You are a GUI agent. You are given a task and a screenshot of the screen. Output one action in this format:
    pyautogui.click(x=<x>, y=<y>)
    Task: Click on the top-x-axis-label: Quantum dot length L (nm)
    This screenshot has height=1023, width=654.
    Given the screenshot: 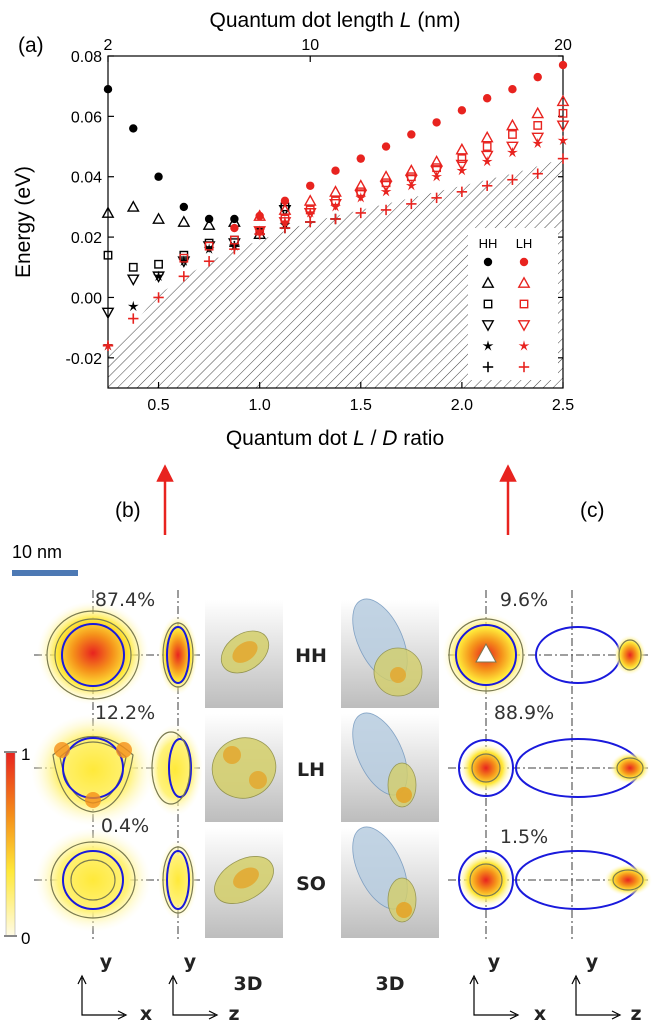 What is the action you would take?
    pyautogui.click(x=335, y=20)
    